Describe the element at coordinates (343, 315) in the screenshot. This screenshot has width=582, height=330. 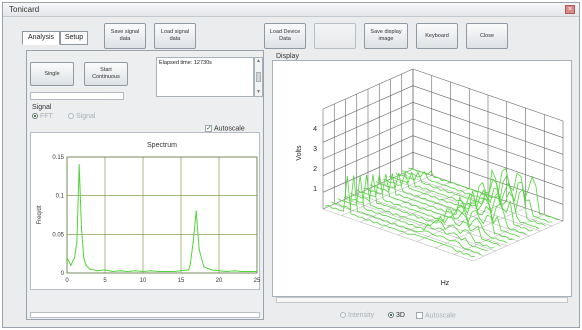
I see `intensity-radio` at that location.